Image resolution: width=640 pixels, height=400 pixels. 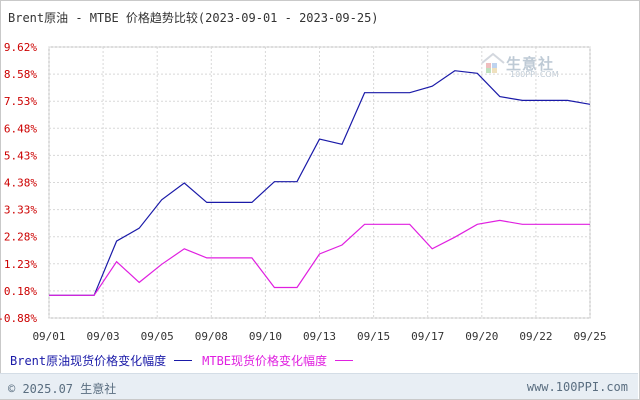 What do you see at coordinates (18, 318) in the screenshot?
I see `y-tick-label: -0.88%` at bounding box center [18, 318].